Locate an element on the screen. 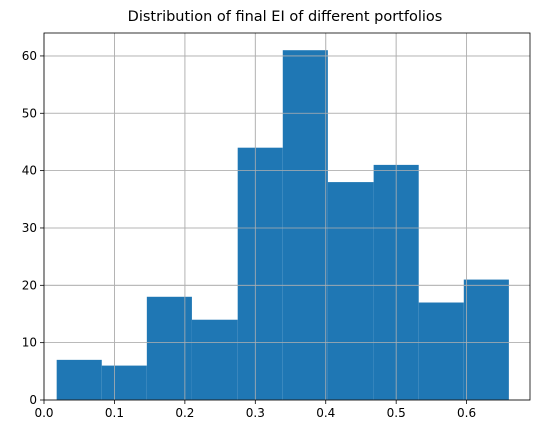  y-tick-label: 50 is located at coordinates (29, 113).